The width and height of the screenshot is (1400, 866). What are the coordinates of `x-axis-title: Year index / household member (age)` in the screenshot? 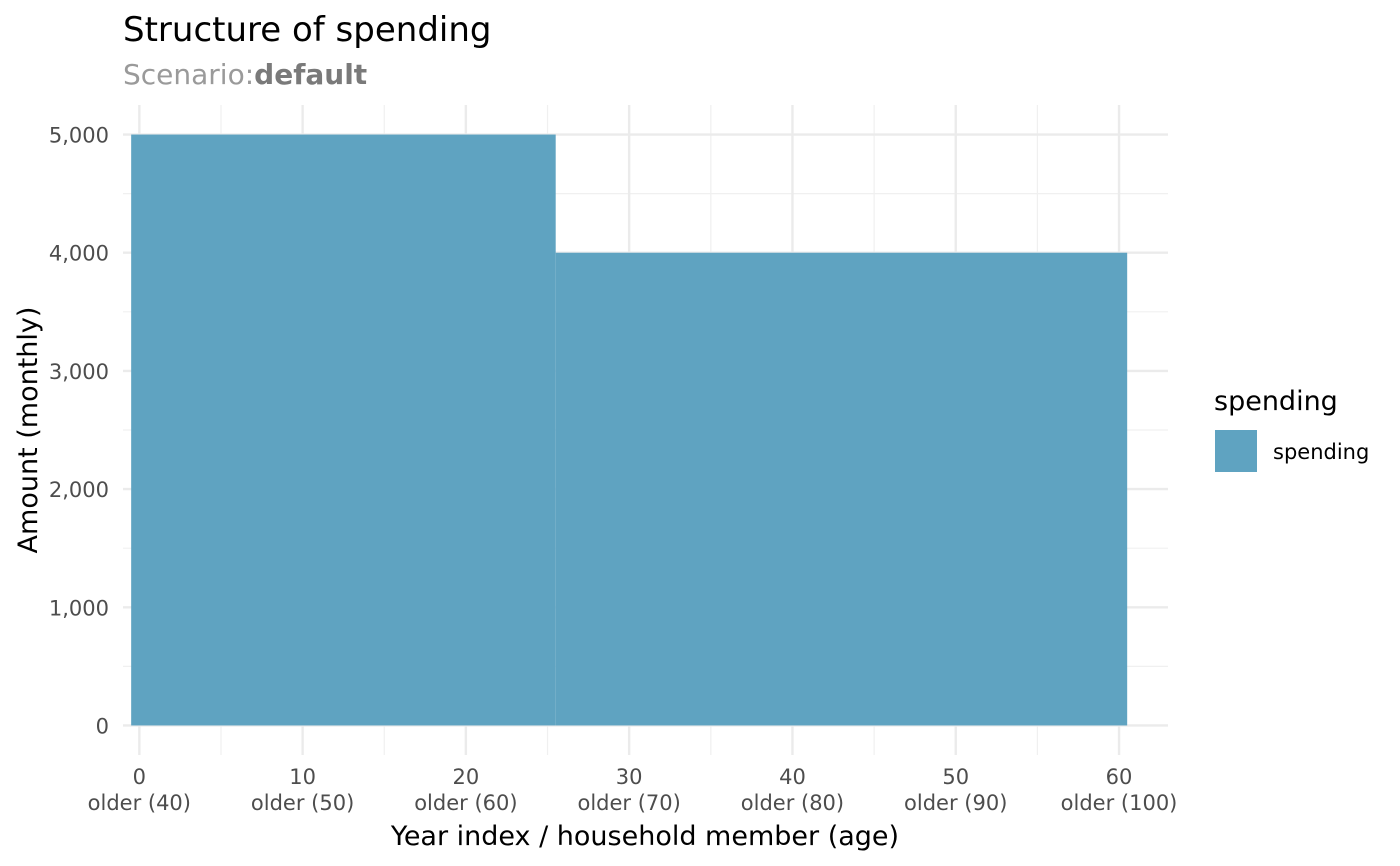 It's located at (644, 836).